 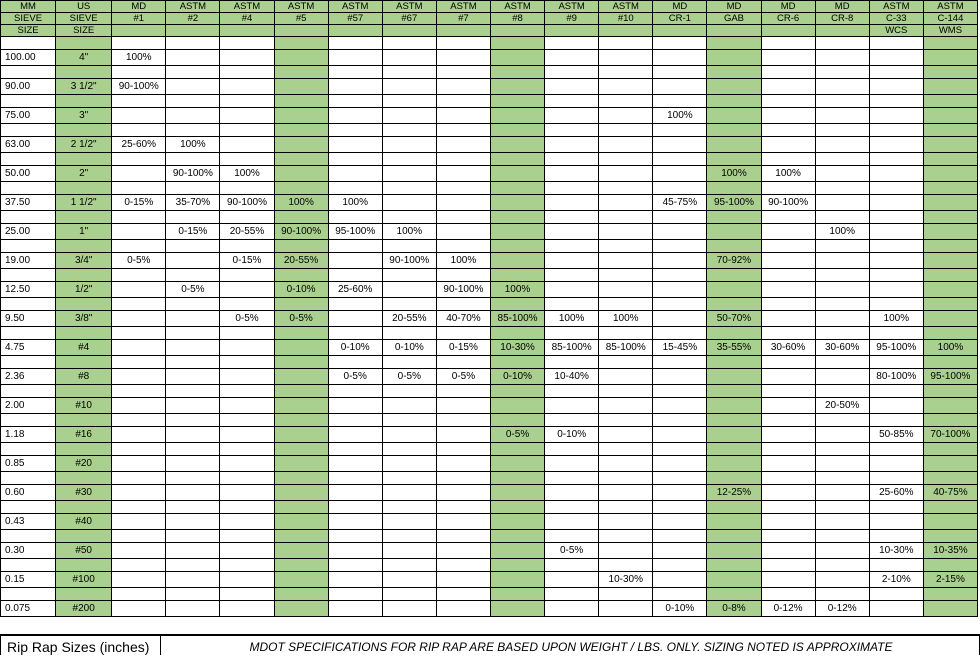 What do you see at coordinates (84, 144) in the screenshot?
I see `us-sieve-cell: 2 1/2"` at bounding box center [84, 144].